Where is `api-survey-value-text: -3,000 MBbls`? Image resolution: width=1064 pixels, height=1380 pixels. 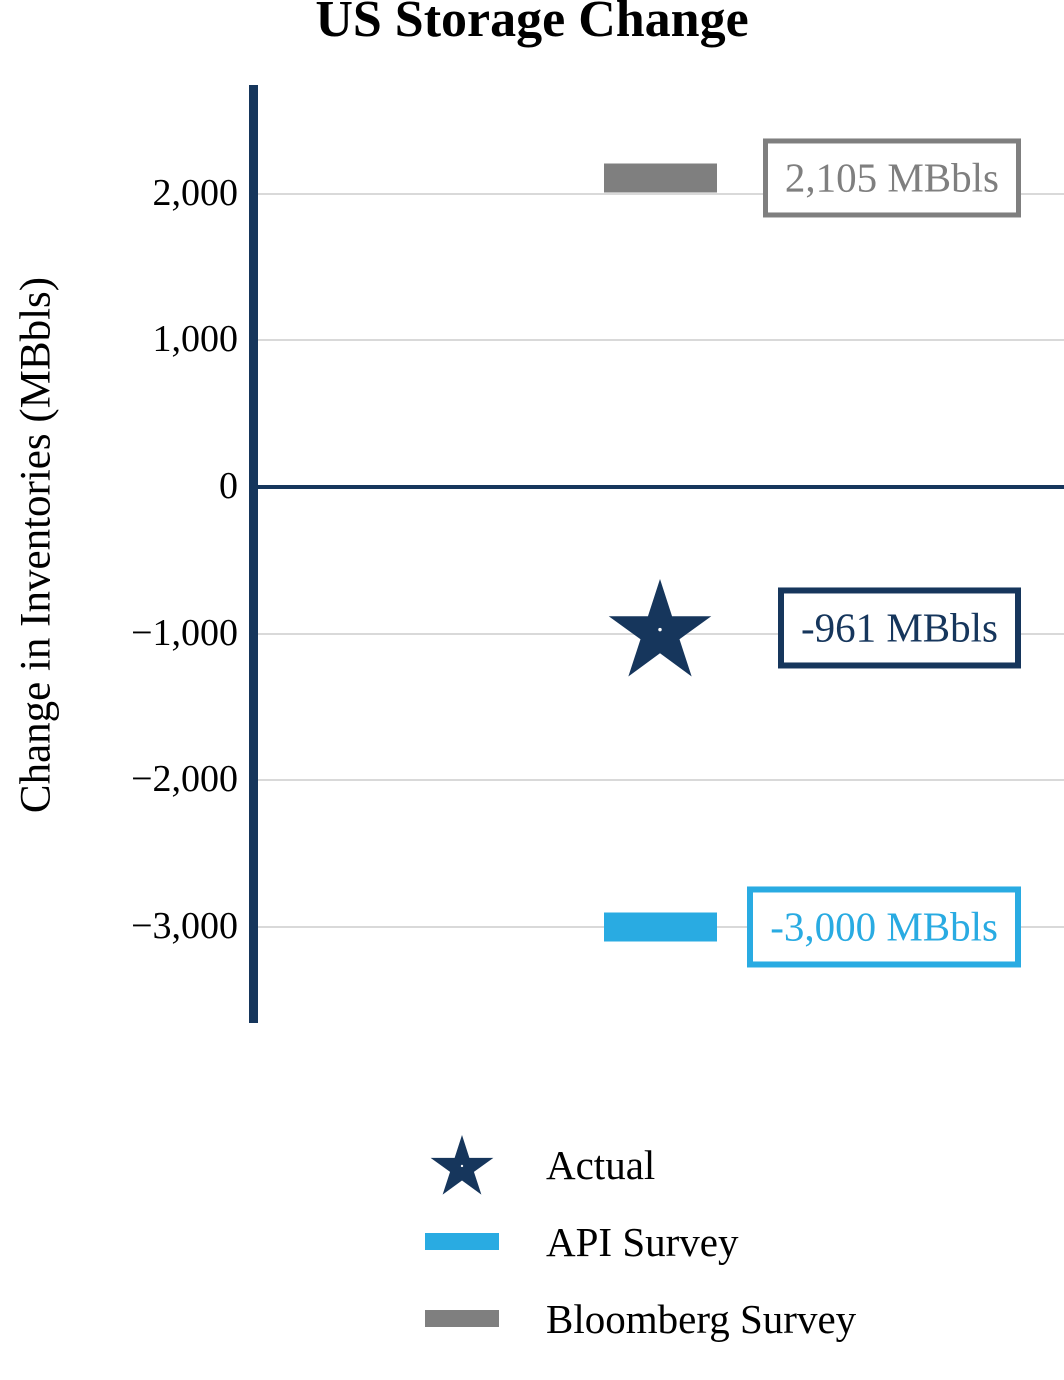 api-survey-value-text: -3,000 MBbls is located at coordinates (884, 926).